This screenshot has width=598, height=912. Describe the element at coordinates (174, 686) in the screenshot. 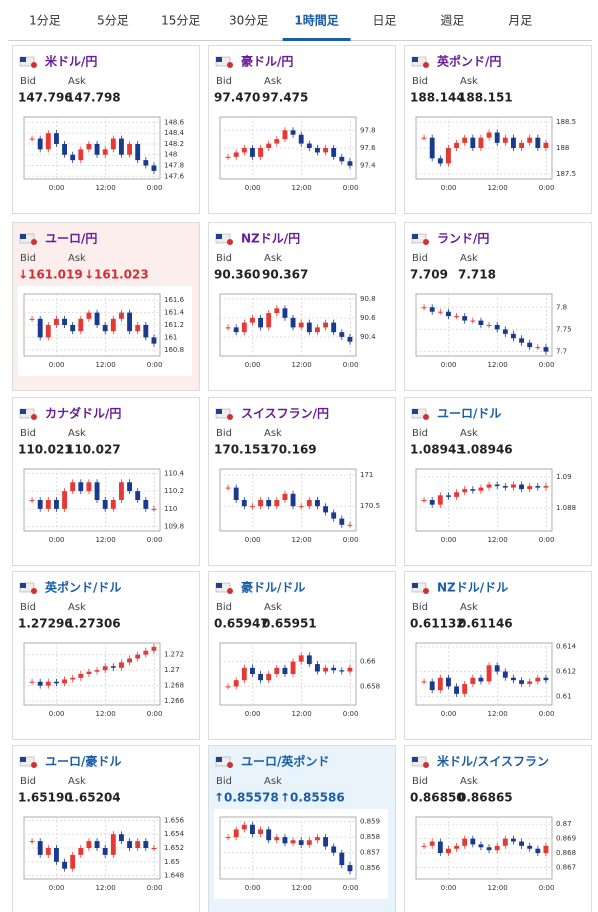

I see `y-tick-label: 1.268` at that location.